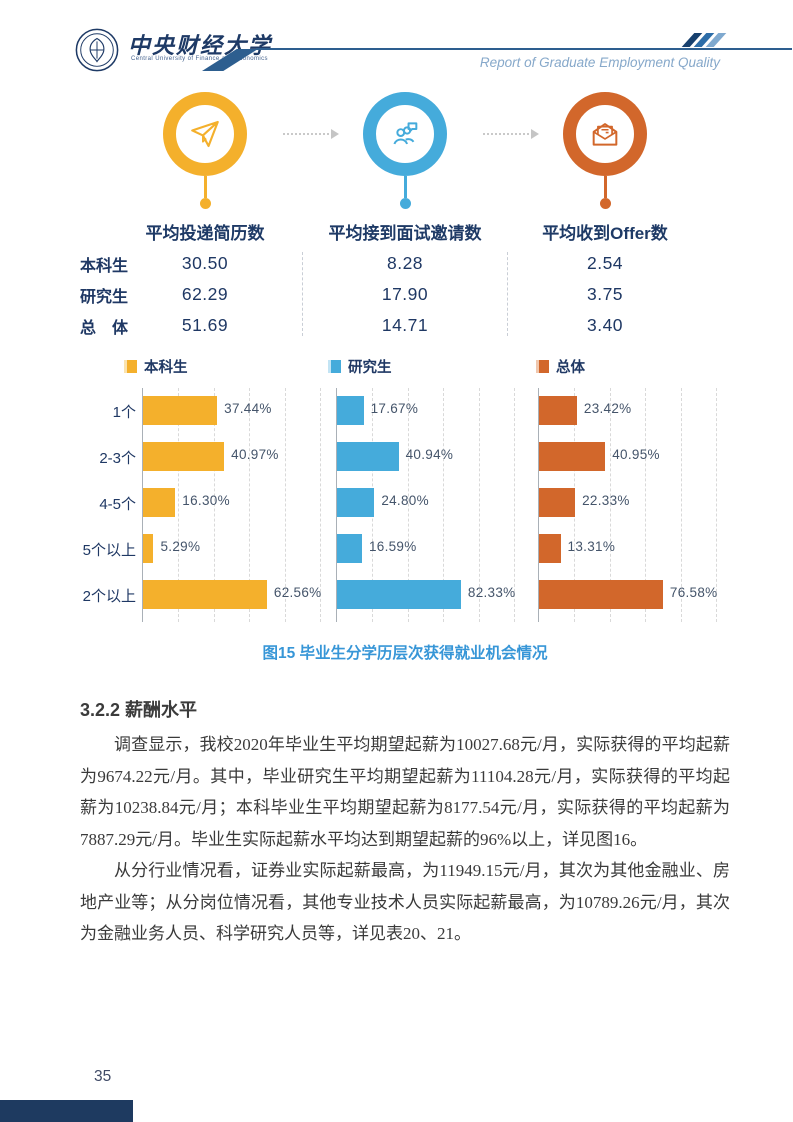 Image resolution: width=793 pixels, height=1122 pixels. I want to click on bar-row: 82.33%, so click(426, 595).